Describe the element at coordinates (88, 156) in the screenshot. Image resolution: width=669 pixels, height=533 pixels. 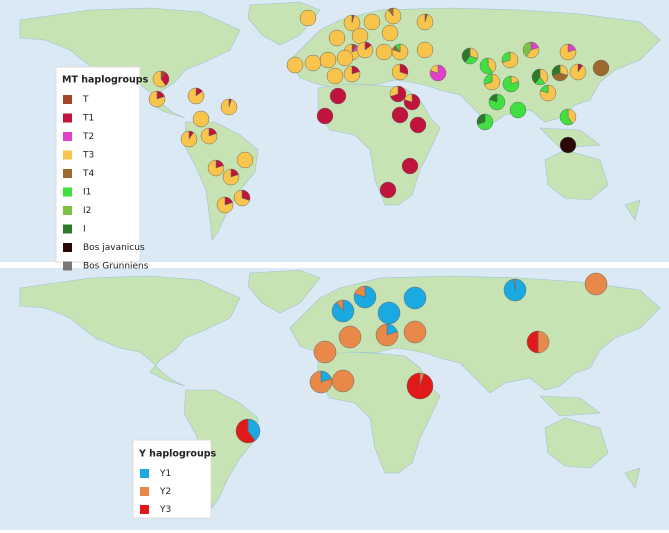
I see `legend-label: T3` at that location.